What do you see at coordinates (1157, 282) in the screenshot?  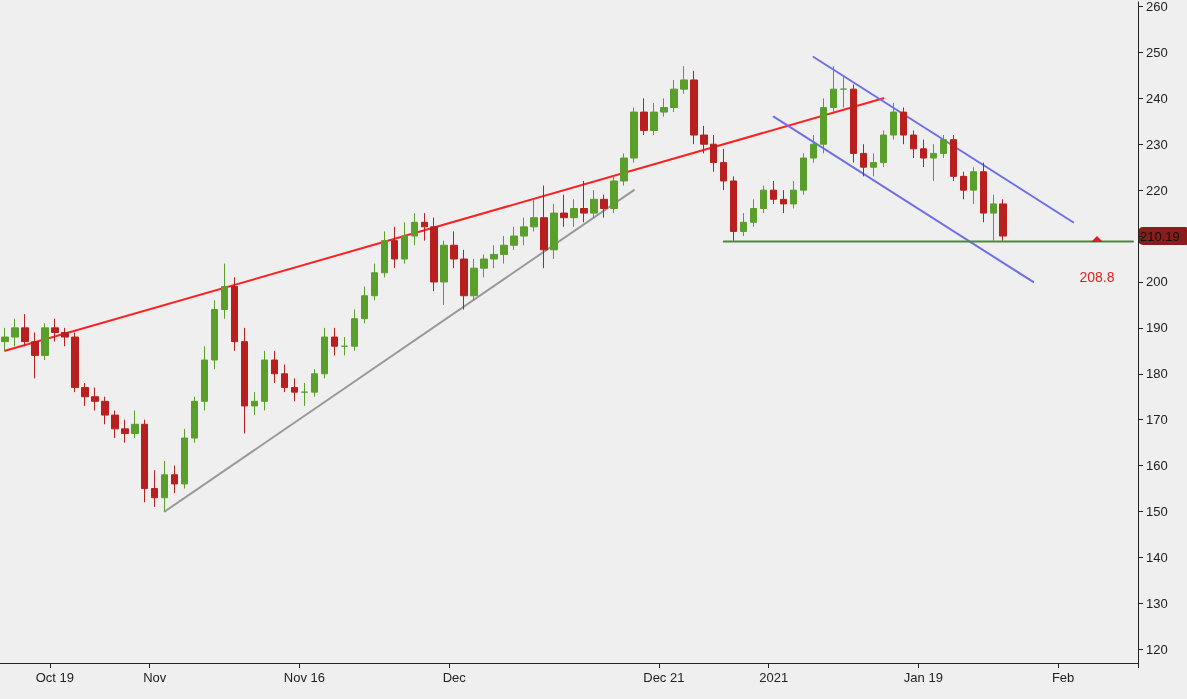 I see `y-tick-label: 200` at bounding box center [1157, 282].